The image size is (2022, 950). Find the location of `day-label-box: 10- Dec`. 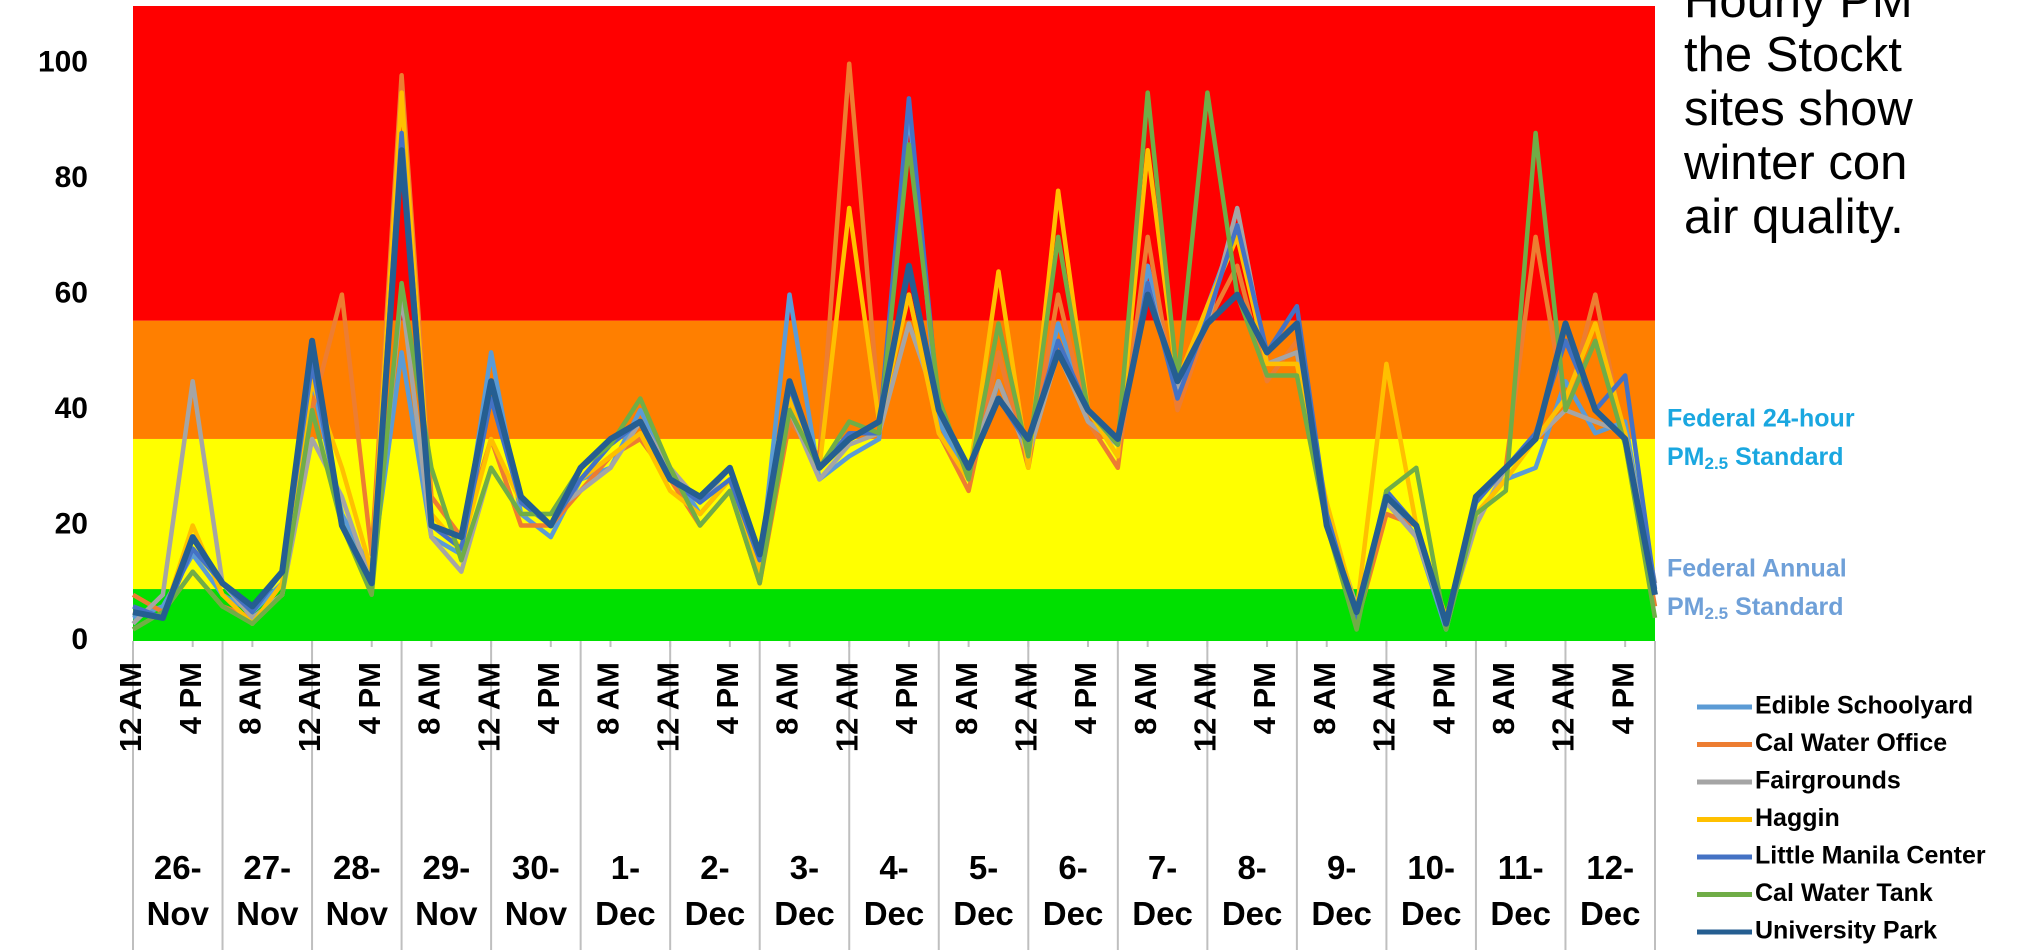

day-label-box: 10- Dec is located at coordinates (1431, 890).